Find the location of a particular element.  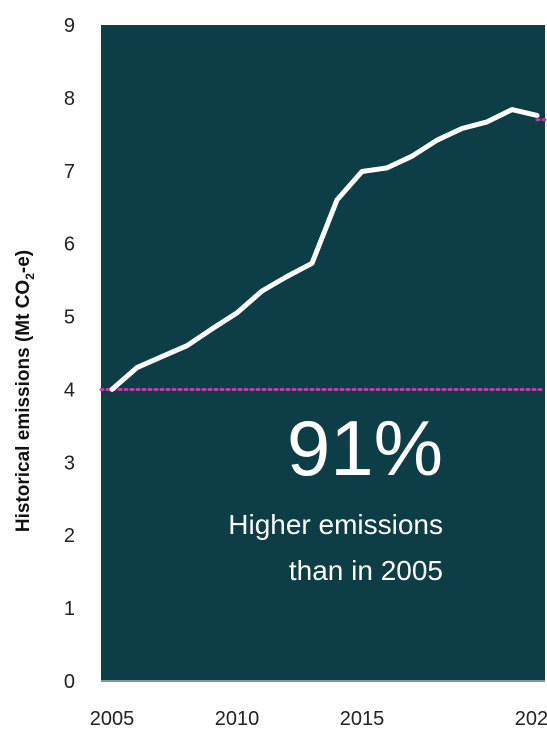

callout-caption-line2: than in 2005 is located at coordinates (366, 570).